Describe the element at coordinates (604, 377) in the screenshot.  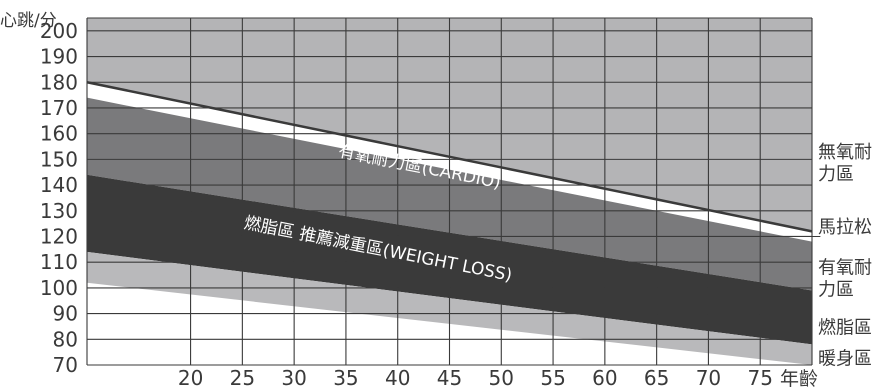
I see `x-tick-label-60: 60` at that location.